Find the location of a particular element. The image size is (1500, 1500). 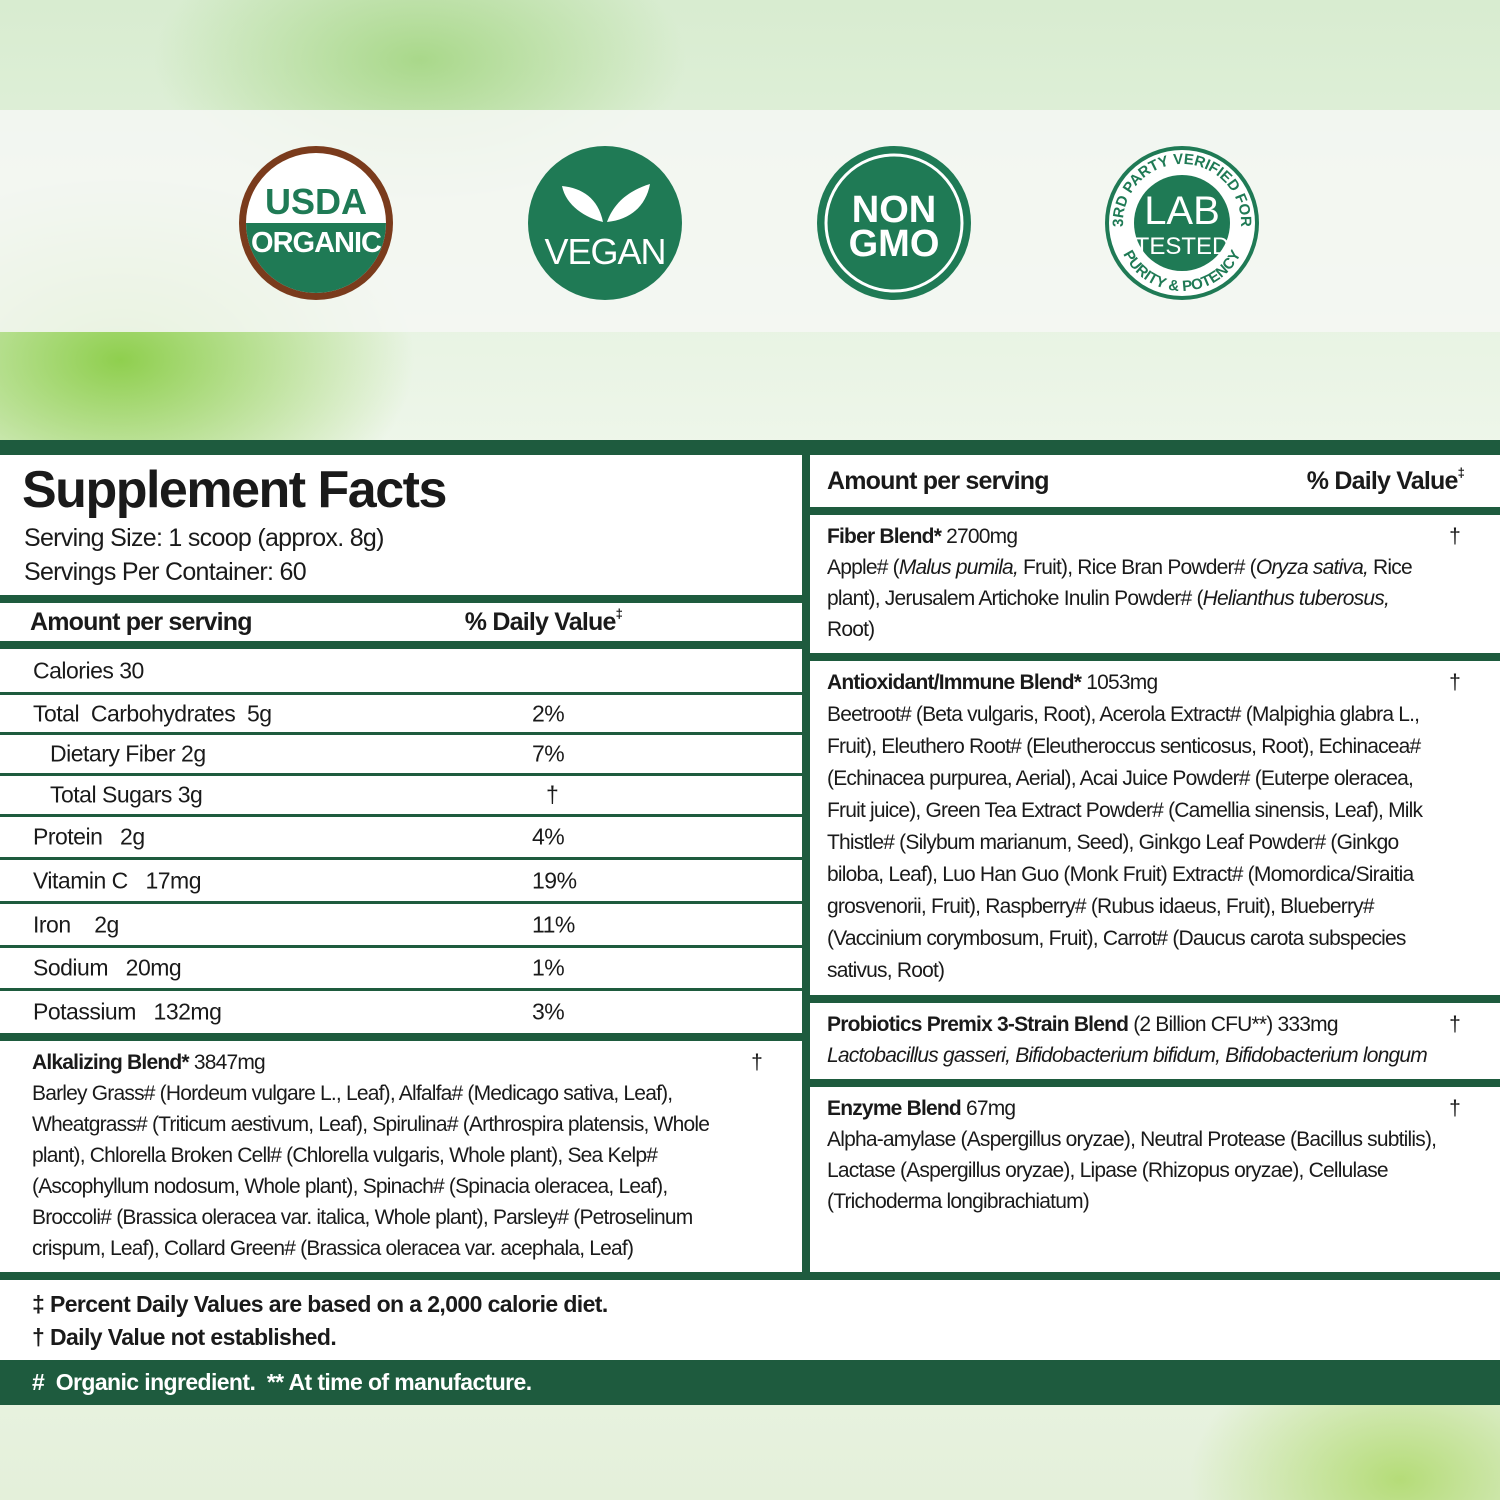

blend-amount: 2700mg is located at coordinates (982, 536).